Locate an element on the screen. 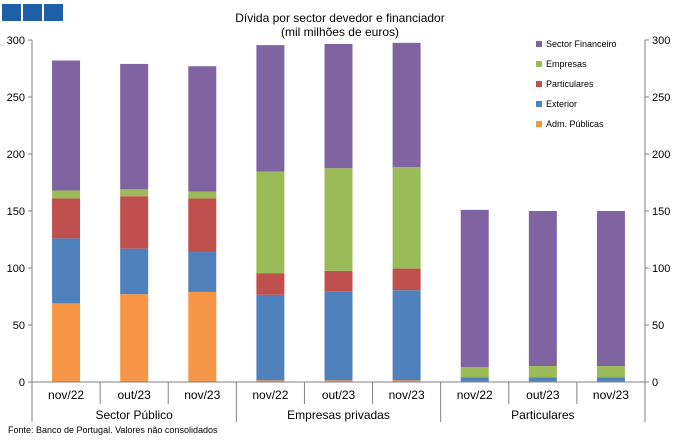 The height and width of the screenshot is (445, 680). y-tick-label-right: 200 is located at coordinates (661, 155).